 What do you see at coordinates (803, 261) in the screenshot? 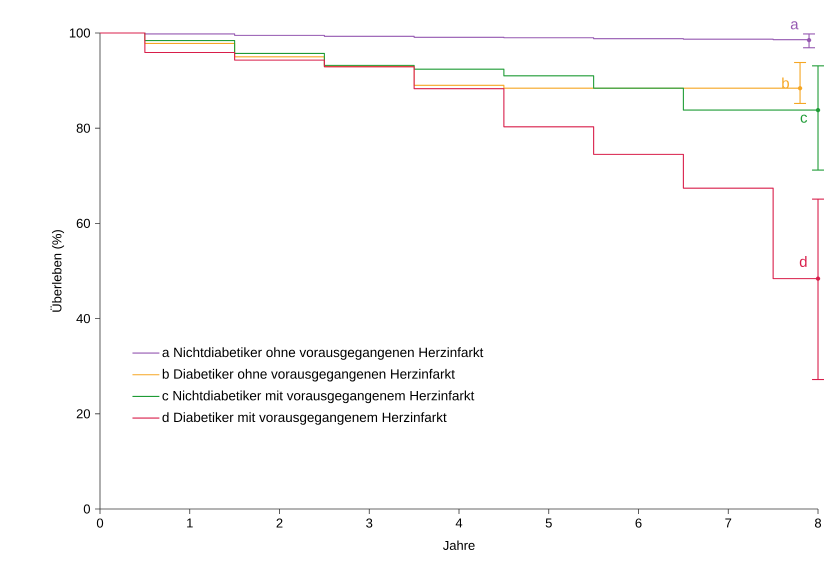
I see `annotation: d` at bounding box center [803, 261].